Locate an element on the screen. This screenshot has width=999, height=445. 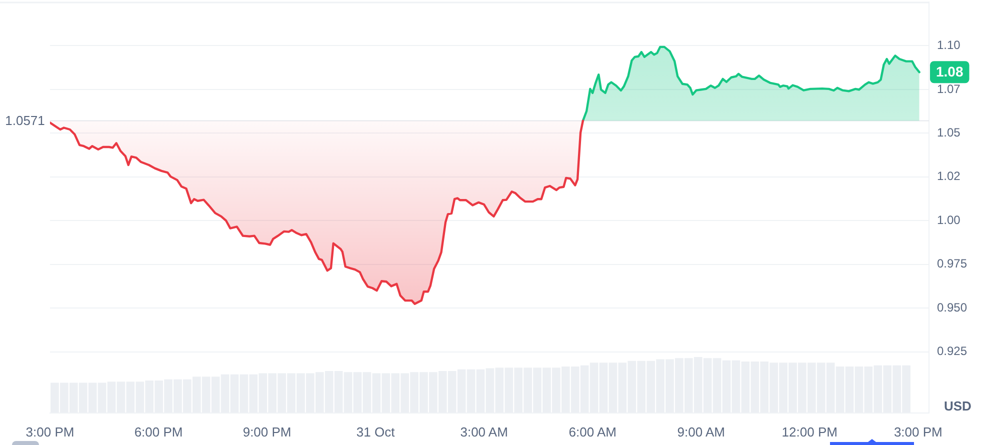
y-tick-label: 1.07 is located at coordinates (949, 89).